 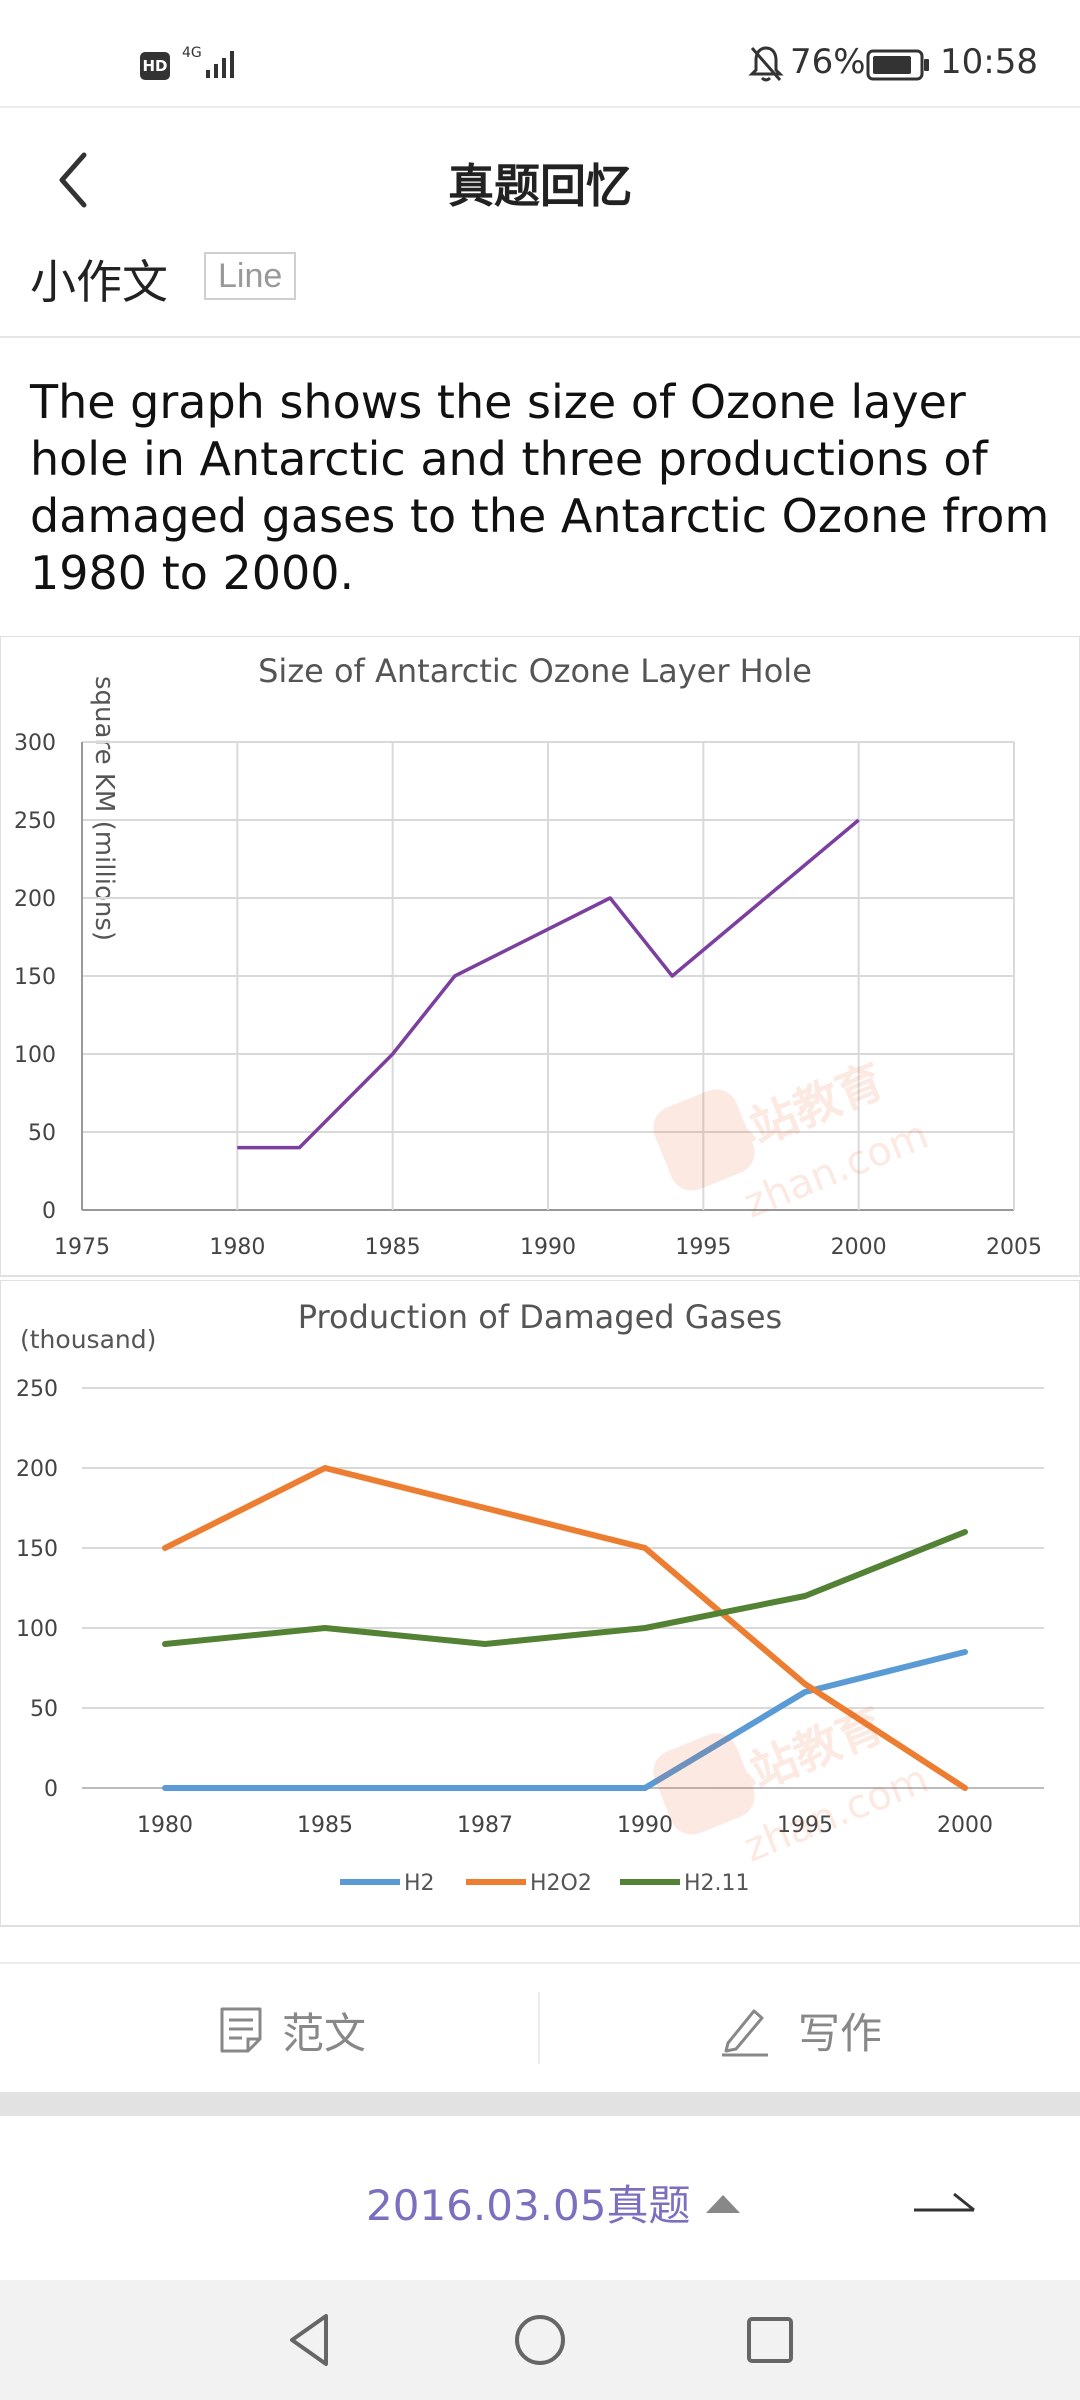 I want to click on series-line-h2o2, so click(x=565, y=1628).